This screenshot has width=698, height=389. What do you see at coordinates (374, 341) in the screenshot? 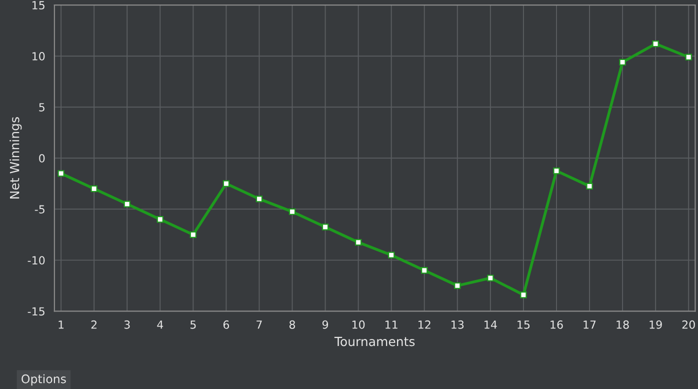
I see `x-axis-title: Tournaments` at bounding box center [374, 341].